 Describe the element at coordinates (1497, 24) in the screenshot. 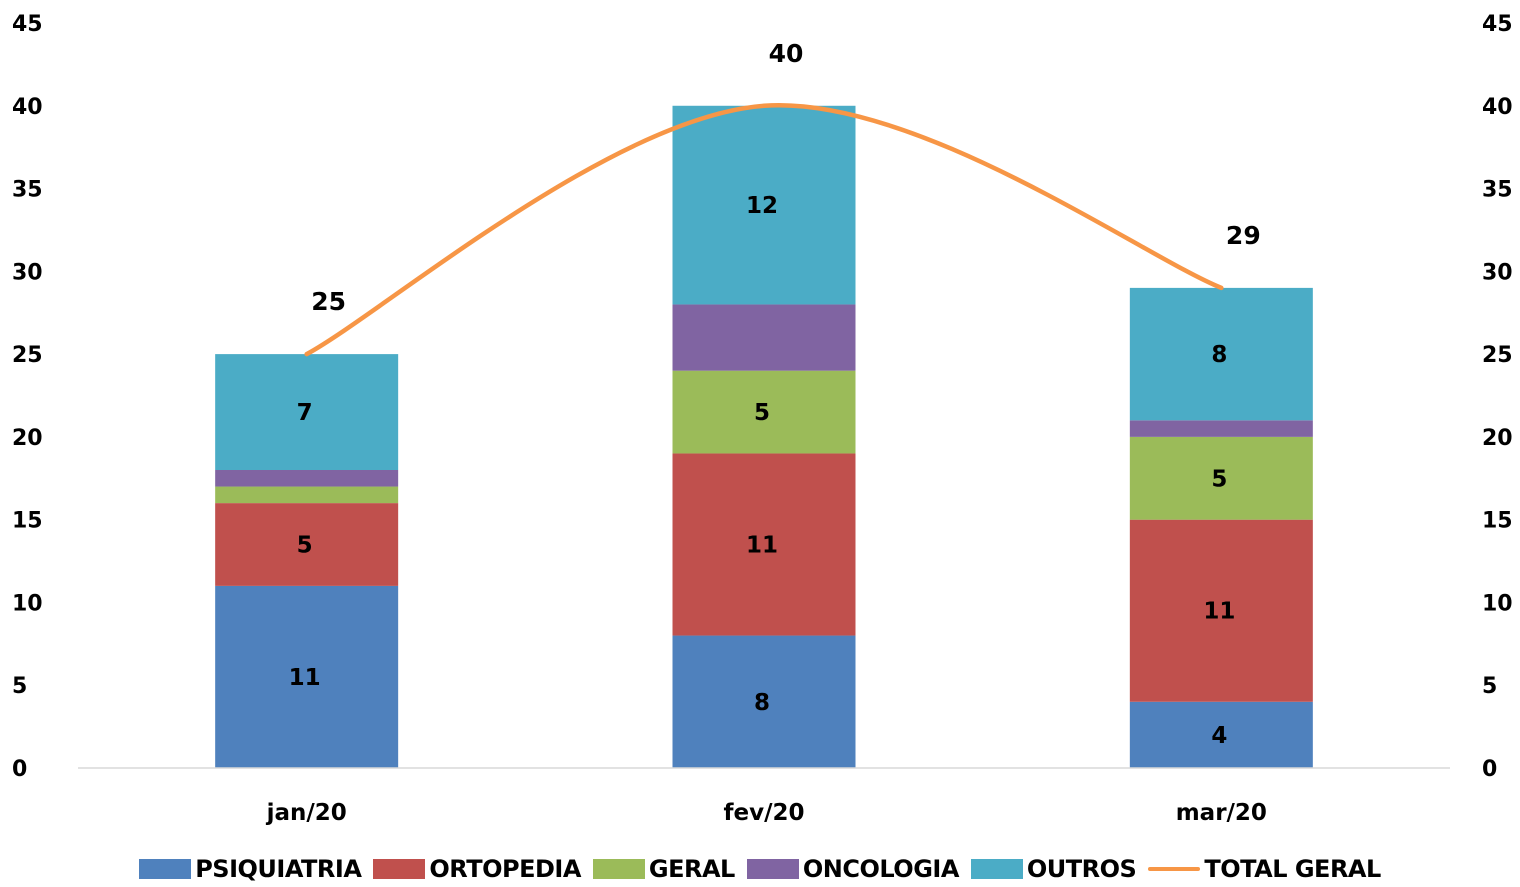

I see `y-tick-label-right: 45` at that location.